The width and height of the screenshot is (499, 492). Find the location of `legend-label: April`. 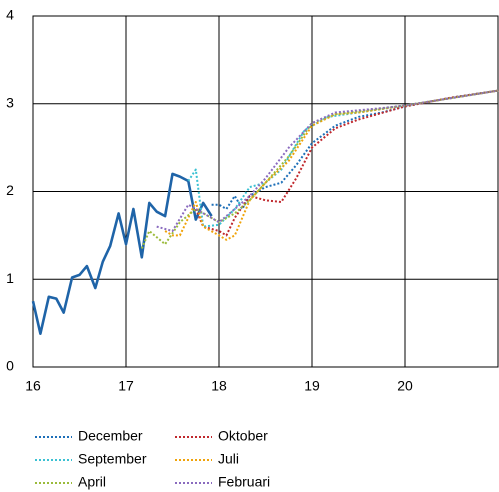

legend-label: April is located at coordinates (92, 482).